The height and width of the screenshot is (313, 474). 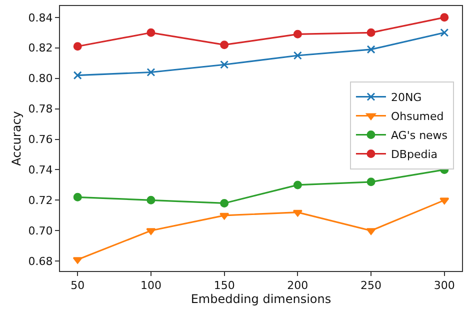 What do you see at coordinates (40, 17) in the screenshot?
I see `y-tick-label: 0.84` at bounding box center [40, 17].